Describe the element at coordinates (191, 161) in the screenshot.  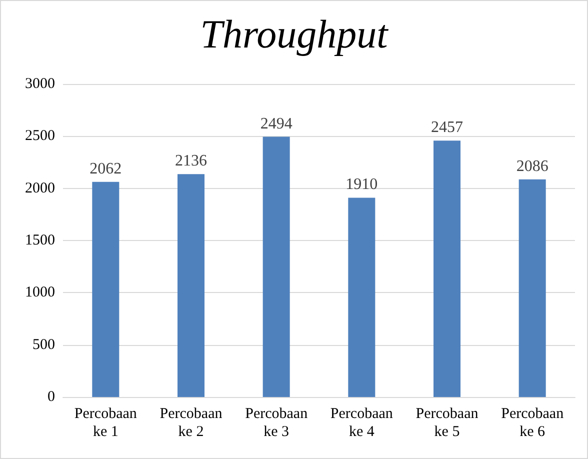
I see `data-label: 2136` at that location.